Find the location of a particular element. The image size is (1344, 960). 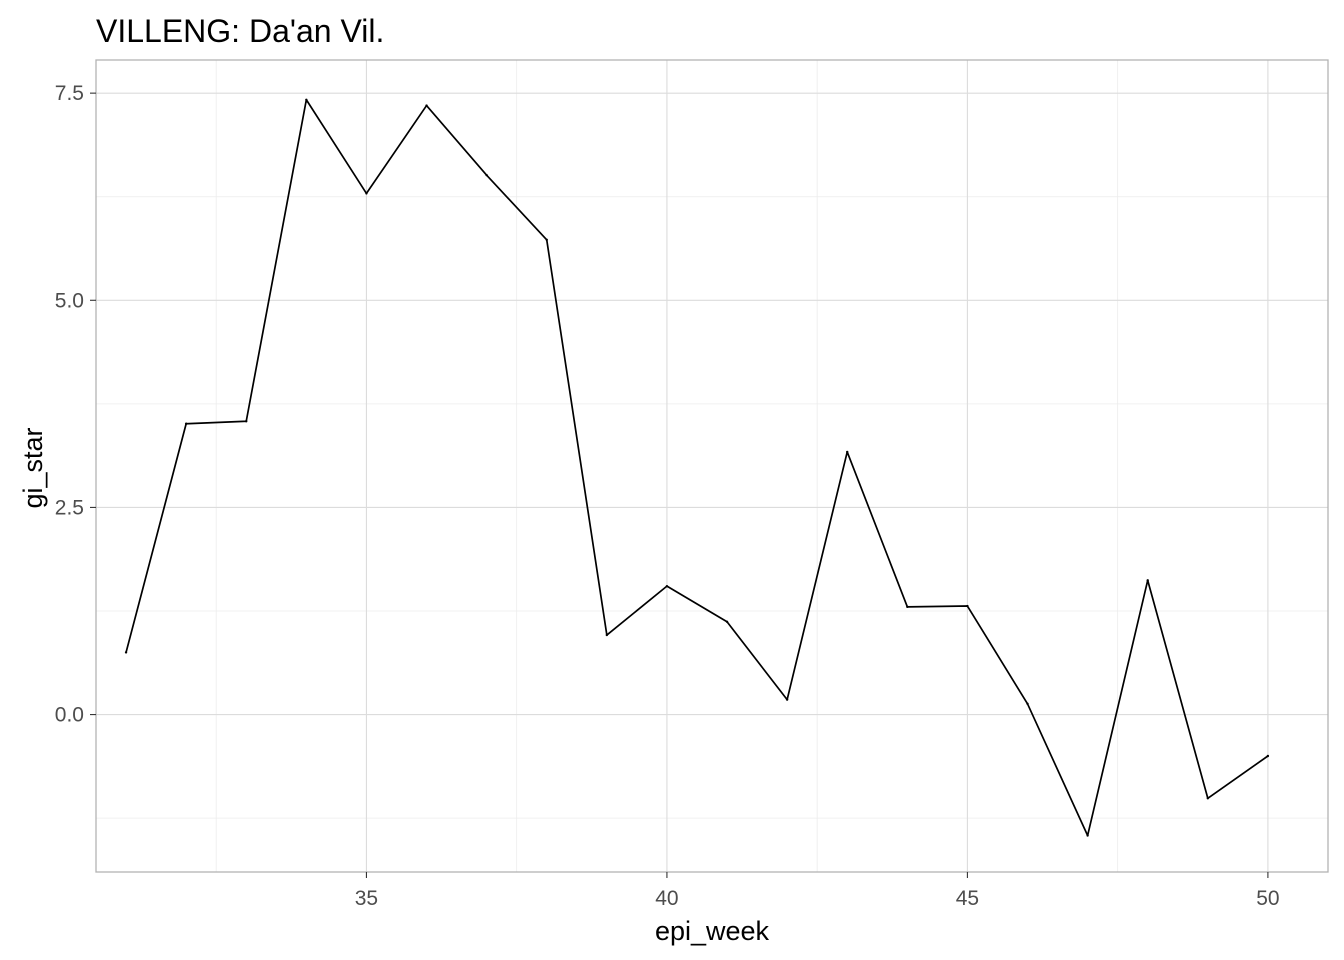

x-tick-label: 45 is located at coordinates (967, 898).